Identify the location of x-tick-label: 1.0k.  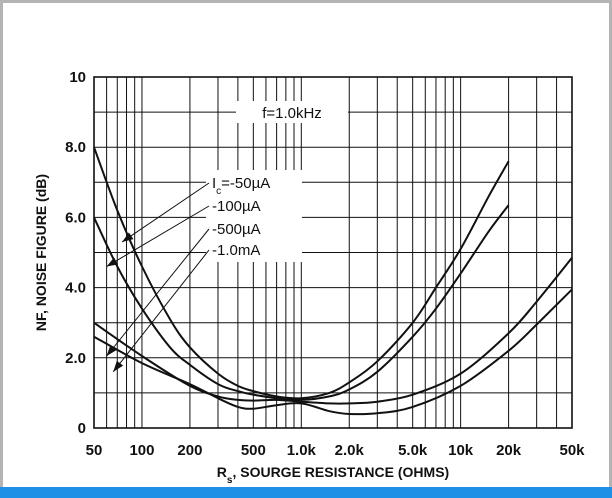
(302, 450).